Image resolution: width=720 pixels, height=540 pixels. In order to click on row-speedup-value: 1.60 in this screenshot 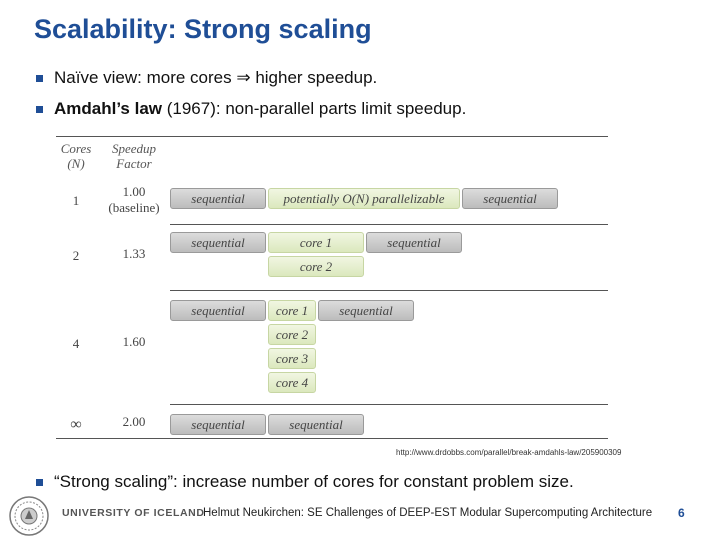, I will do `click(134, 341)`.